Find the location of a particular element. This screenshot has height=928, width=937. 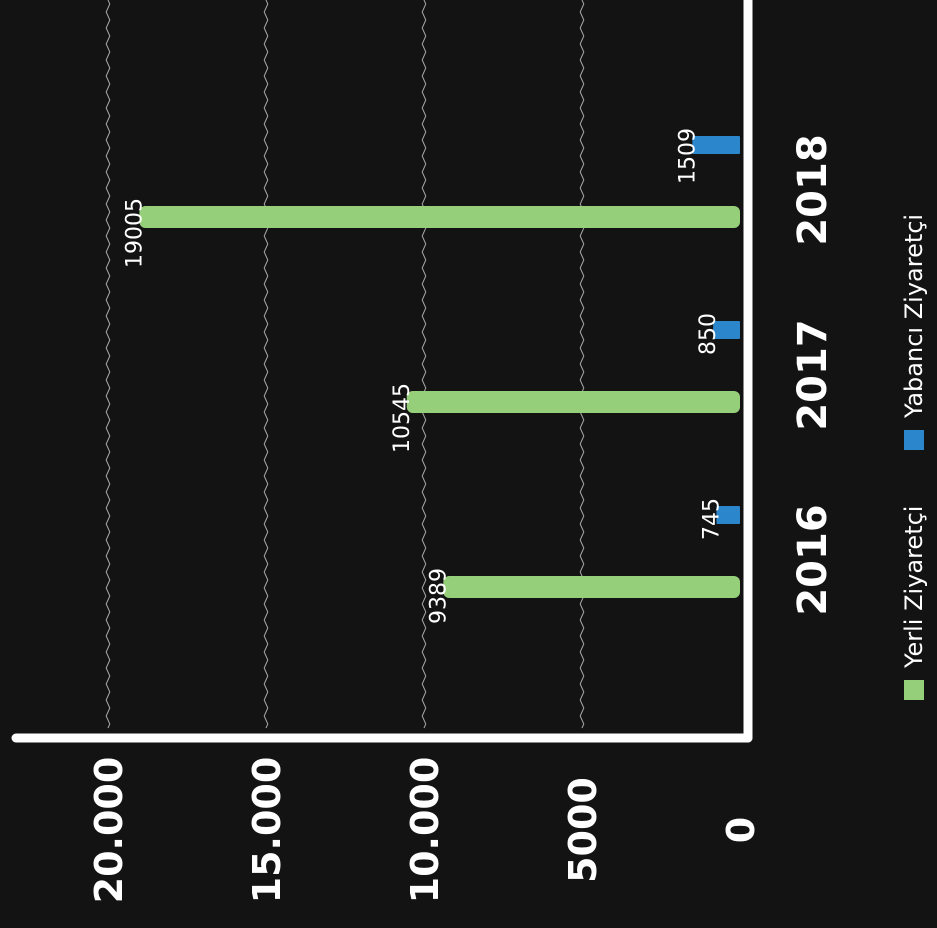

y-tick-label: 20.000 is located at coordinates (109, 830).